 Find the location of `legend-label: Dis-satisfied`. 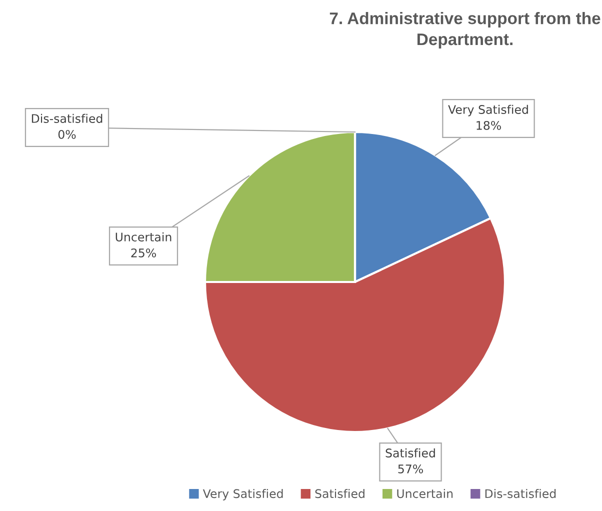

legend-label: Dis-satisfied is located at coordinates (520, 493).